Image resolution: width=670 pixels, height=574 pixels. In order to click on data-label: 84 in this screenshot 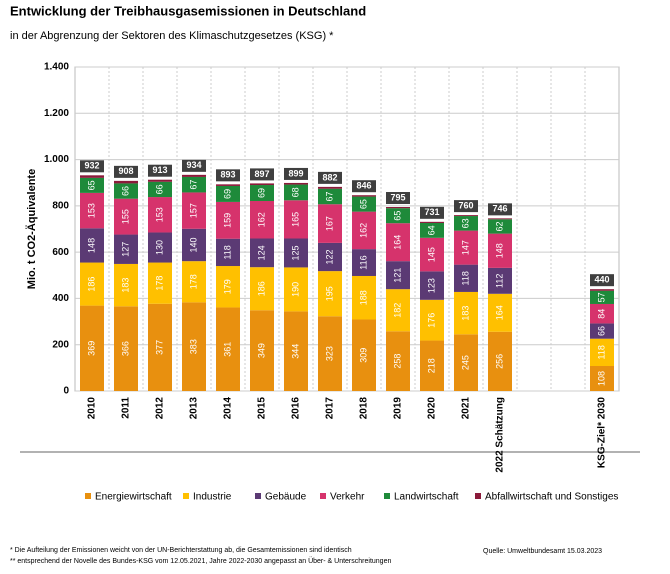, I will do `click(601, 314)`.